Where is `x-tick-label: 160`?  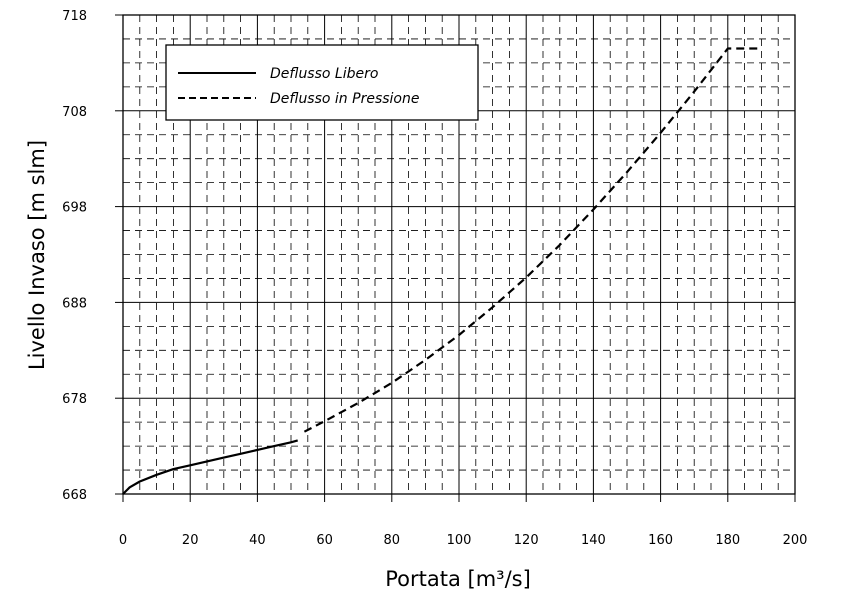
x-tick-label: 160 is located at coordinates (660, 540).